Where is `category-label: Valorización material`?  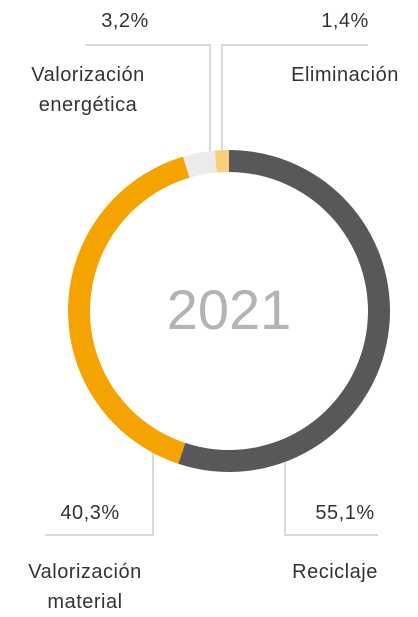
category-label: Valorización material is located at coordinates (85, 587).